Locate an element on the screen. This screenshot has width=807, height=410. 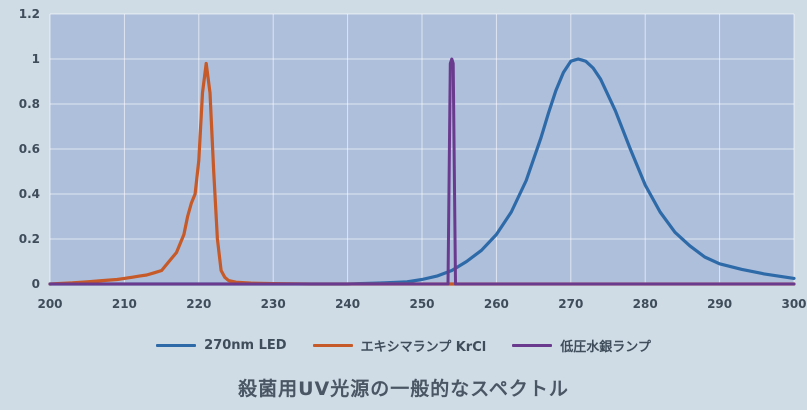
legend-label-mercury: 低圧水銀ランプ is located at coordinates (605, 347).